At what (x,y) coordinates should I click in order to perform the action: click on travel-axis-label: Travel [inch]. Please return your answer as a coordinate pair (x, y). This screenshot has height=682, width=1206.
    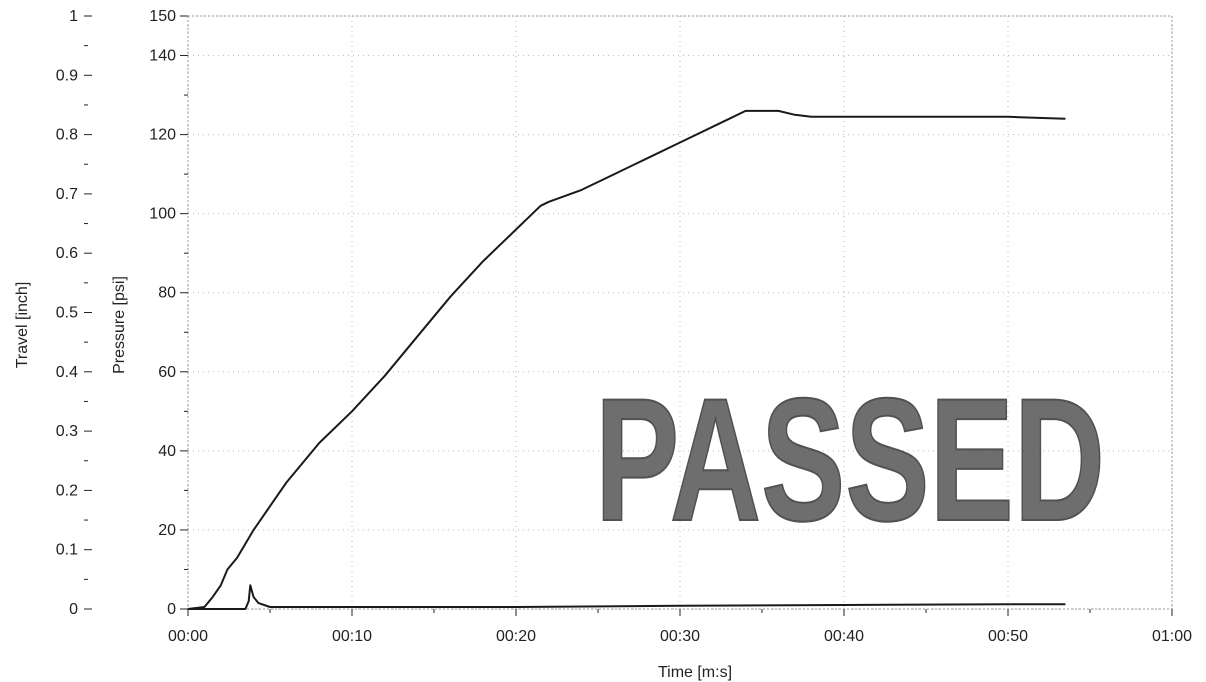
    Looking at the image, I should click on (22, 325).